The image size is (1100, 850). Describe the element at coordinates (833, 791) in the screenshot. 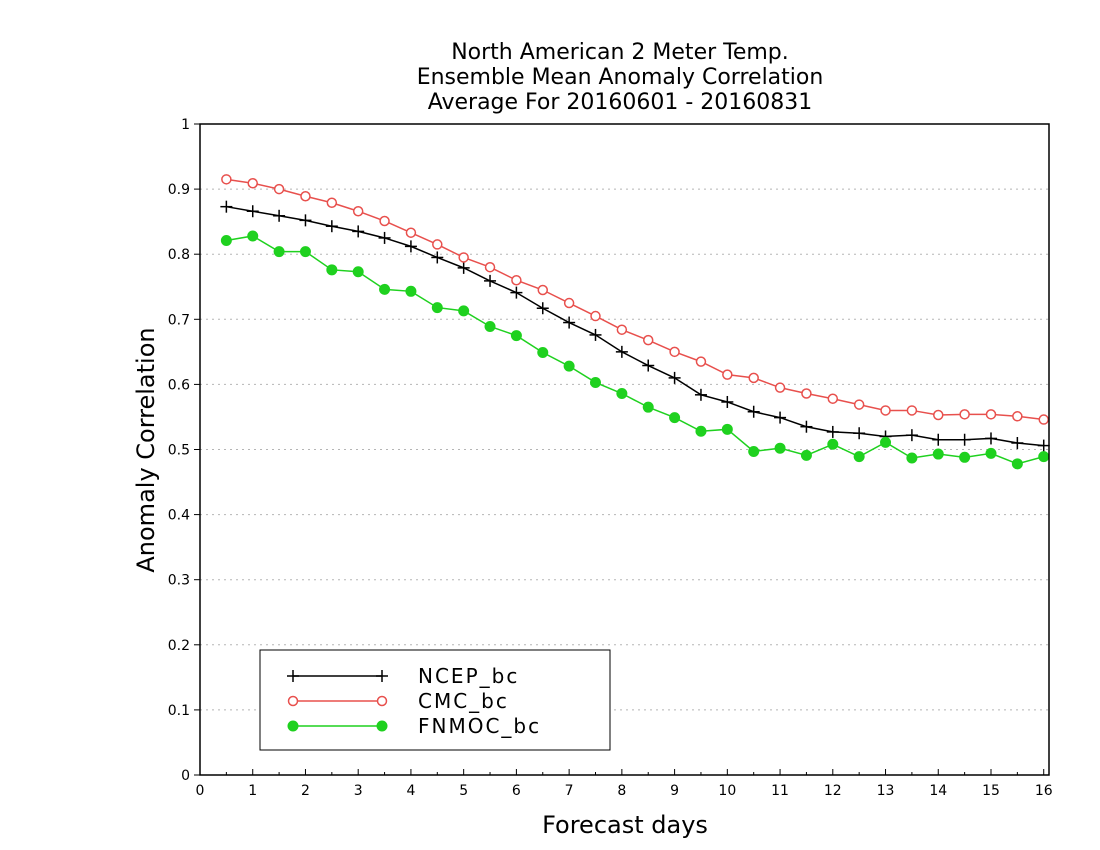

I see `x-tick-label: 12` at that location.